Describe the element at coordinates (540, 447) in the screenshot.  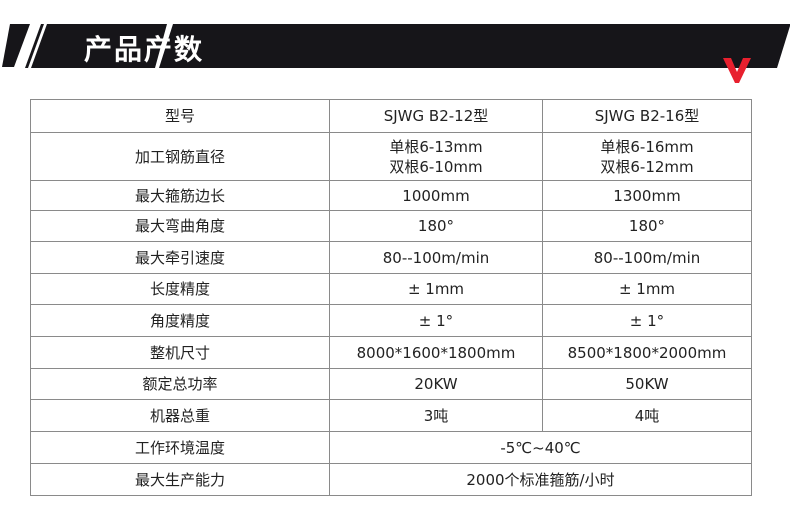
I see `value-cell: -5℃~40℃` at that location.